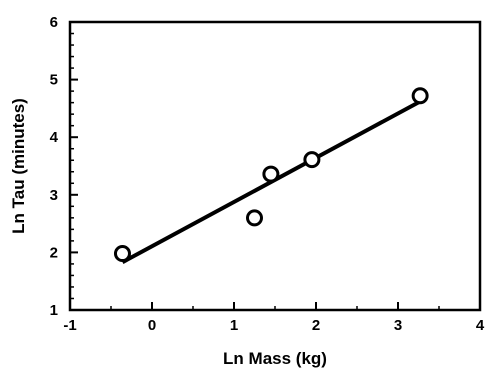 This screenshot has width=485, height=376. I want to click on y-axis-ticks, so click(74, 166).